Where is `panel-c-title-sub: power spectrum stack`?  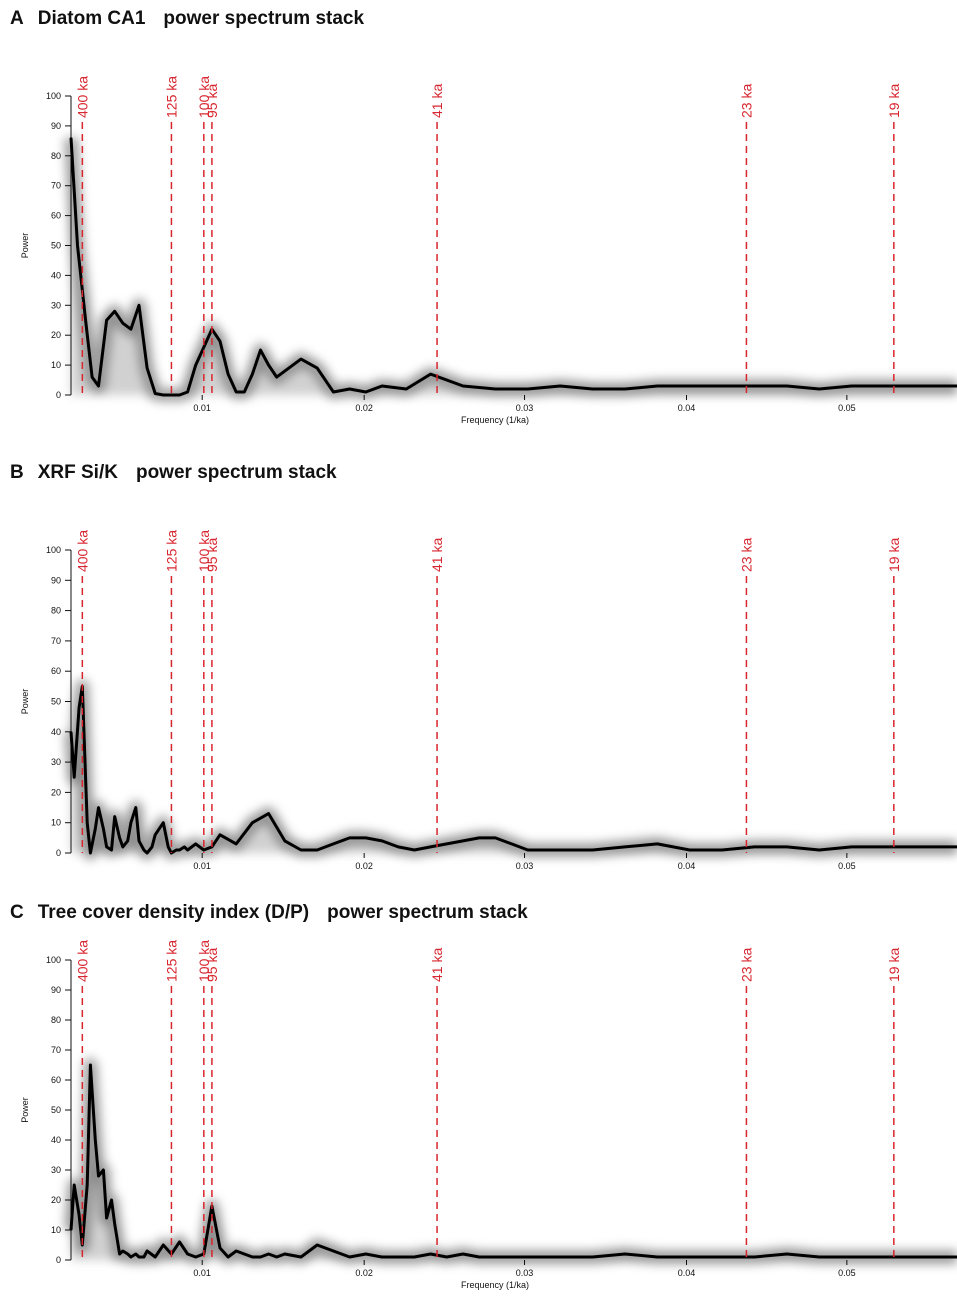 panel-c-title-sub: power spectrum stack is located at coordinates (427, 912).